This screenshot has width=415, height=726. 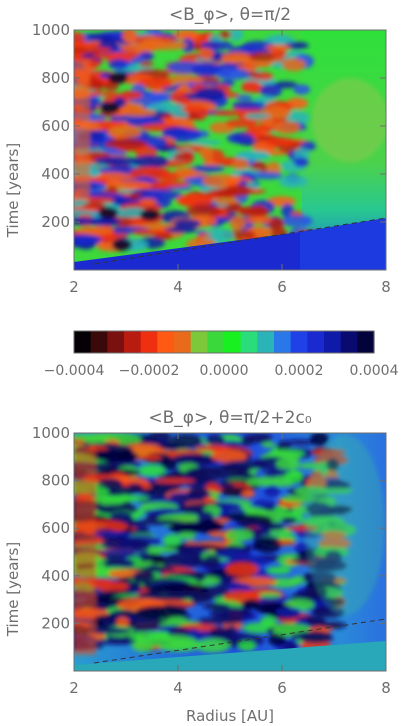 I want to click on colorbar-tick-label: −0.0004, so click(x=74, y=371).